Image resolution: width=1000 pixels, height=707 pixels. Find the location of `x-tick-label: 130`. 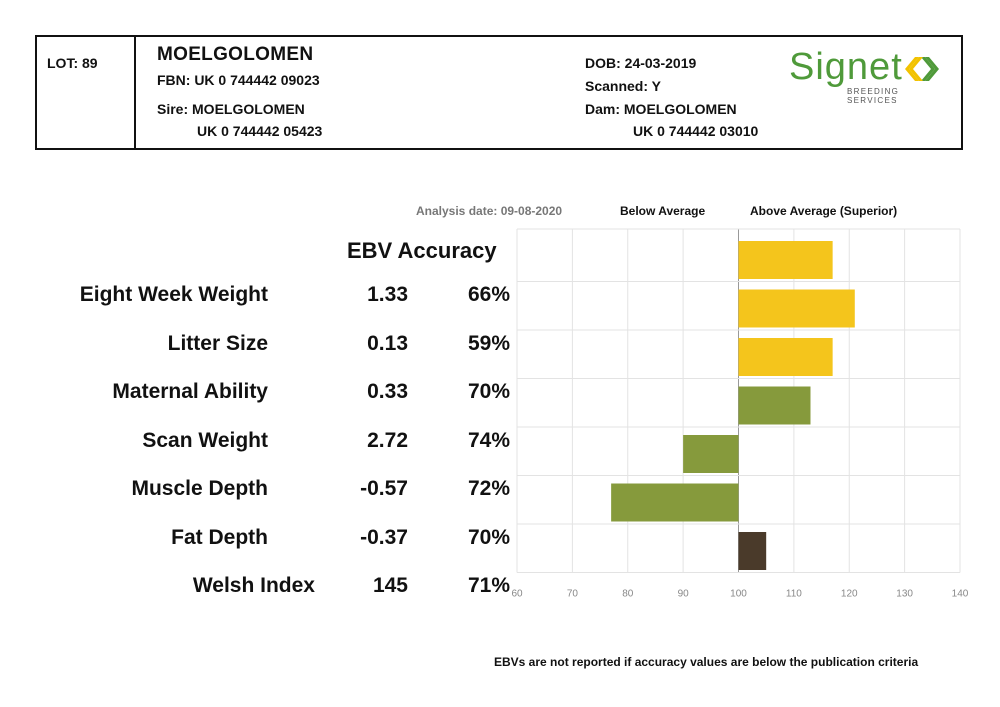

x-tick-label: 130 is located at coordinates (904, 594).